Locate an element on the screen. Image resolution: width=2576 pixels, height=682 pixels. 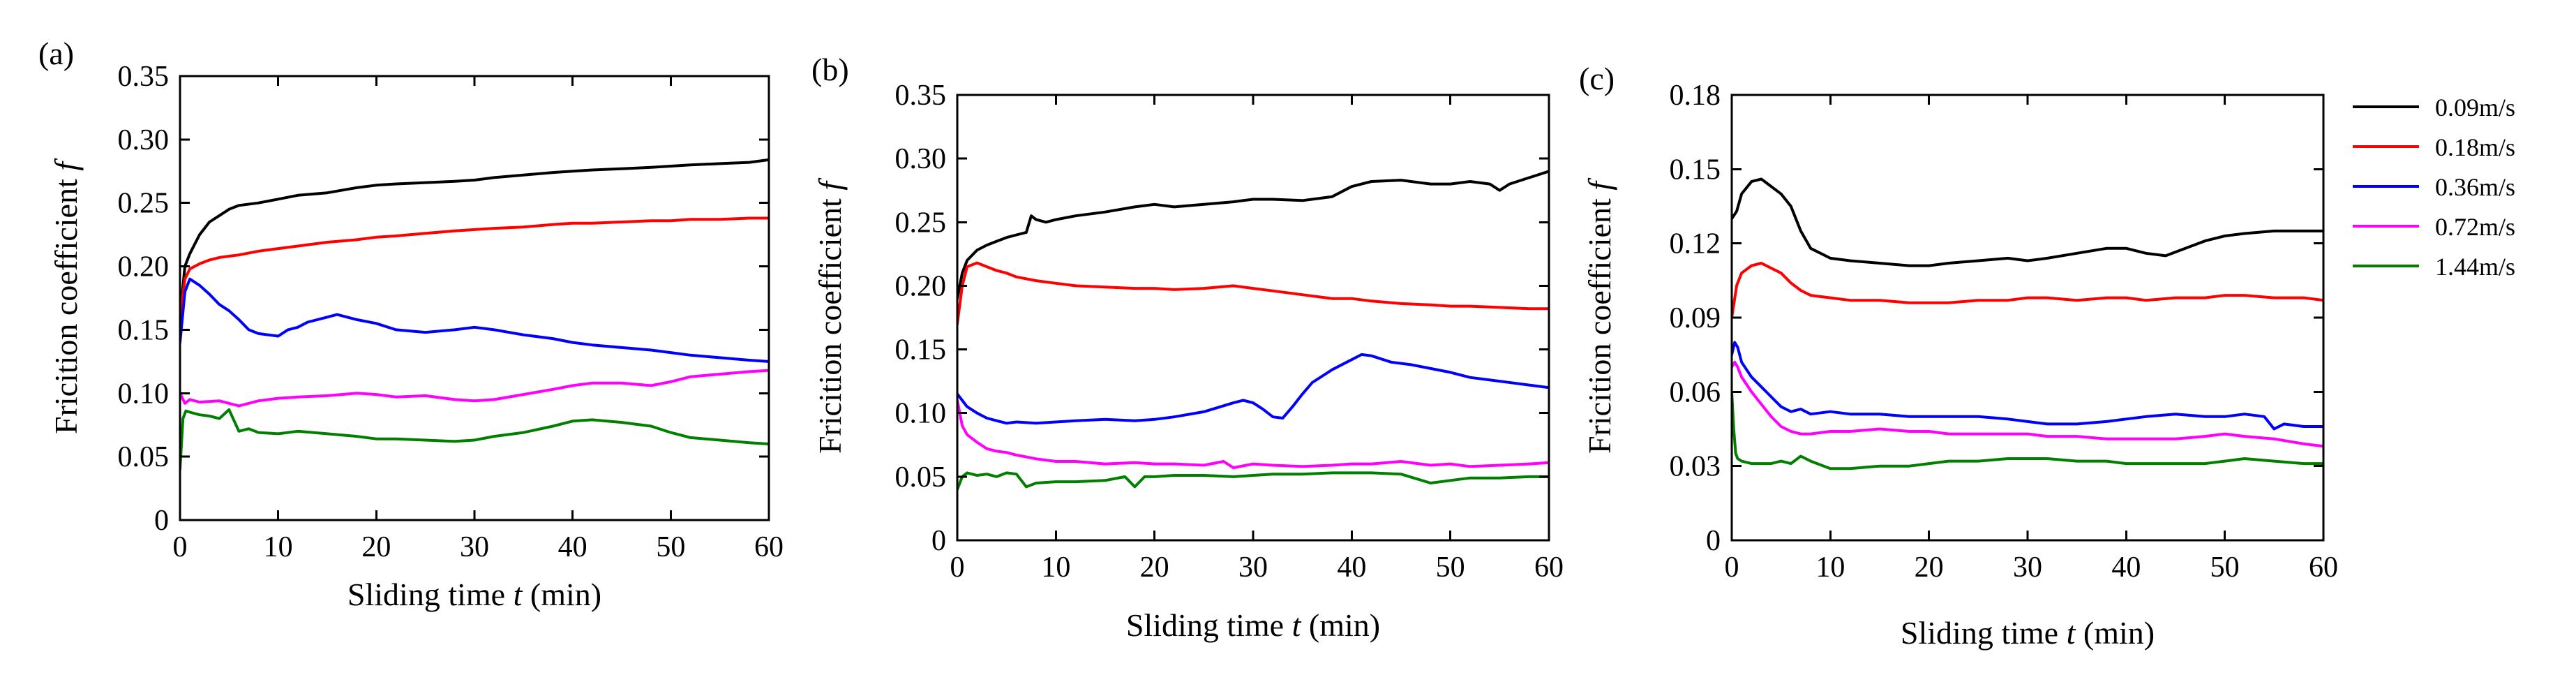
y-tick-label: 0.05 is located at coordinates (144, 457).